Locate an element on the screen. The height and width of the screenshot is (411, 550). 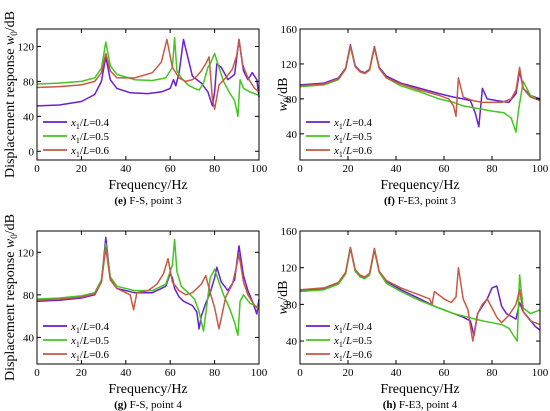
panel-caption: (g) F-S, point 4 is located at coordinates (148, 405).